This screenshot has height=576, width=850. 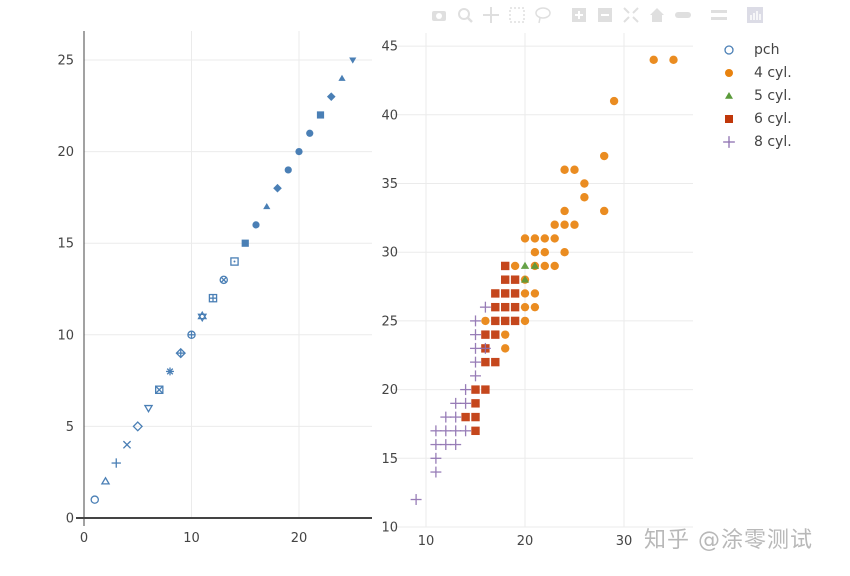 I want to click on series-5-cyl-, so click(x=530, y=272).